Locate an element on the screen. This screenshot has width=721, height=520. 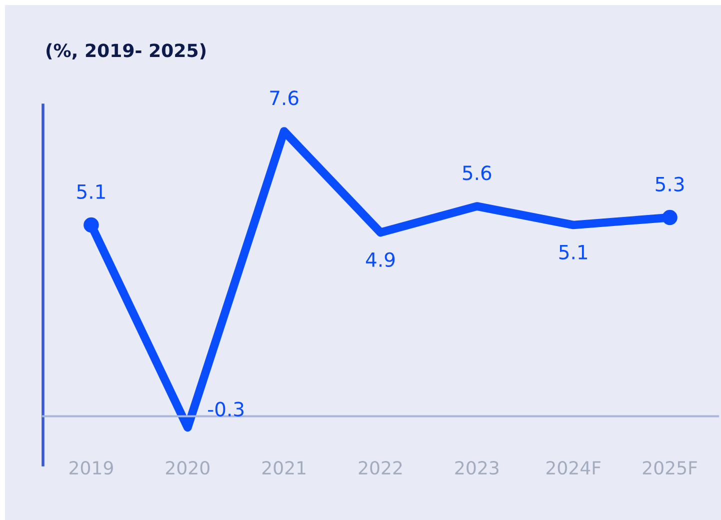
x-tick-label: 2024F is located at coordinates (573, 468).